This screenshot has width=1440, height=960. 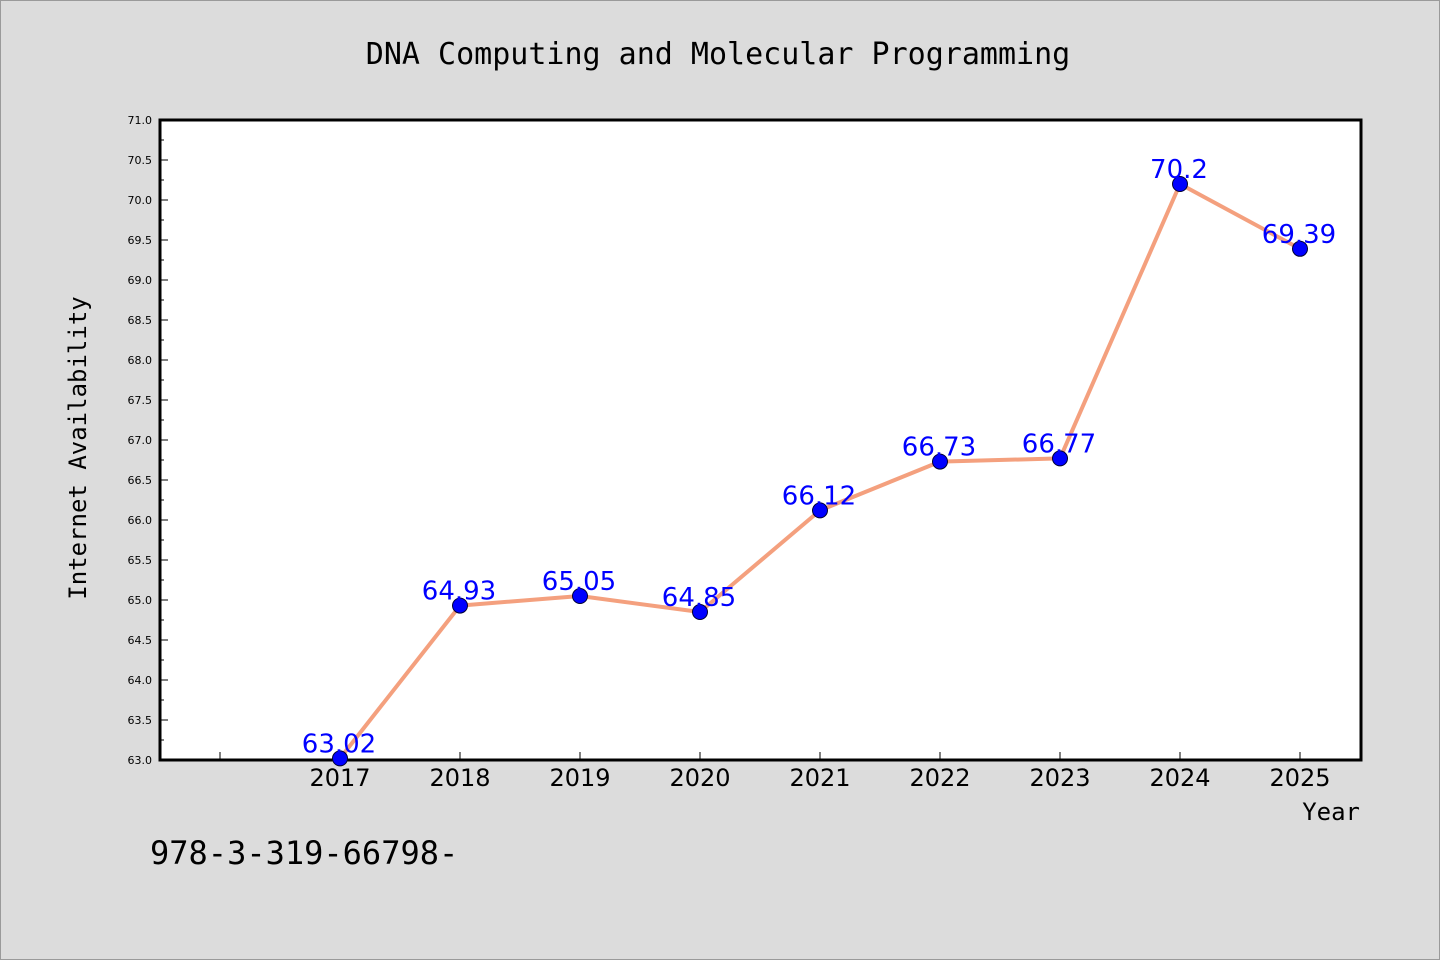 I want to click on y-tick-label: 68.0, so click(x=140, y=360).